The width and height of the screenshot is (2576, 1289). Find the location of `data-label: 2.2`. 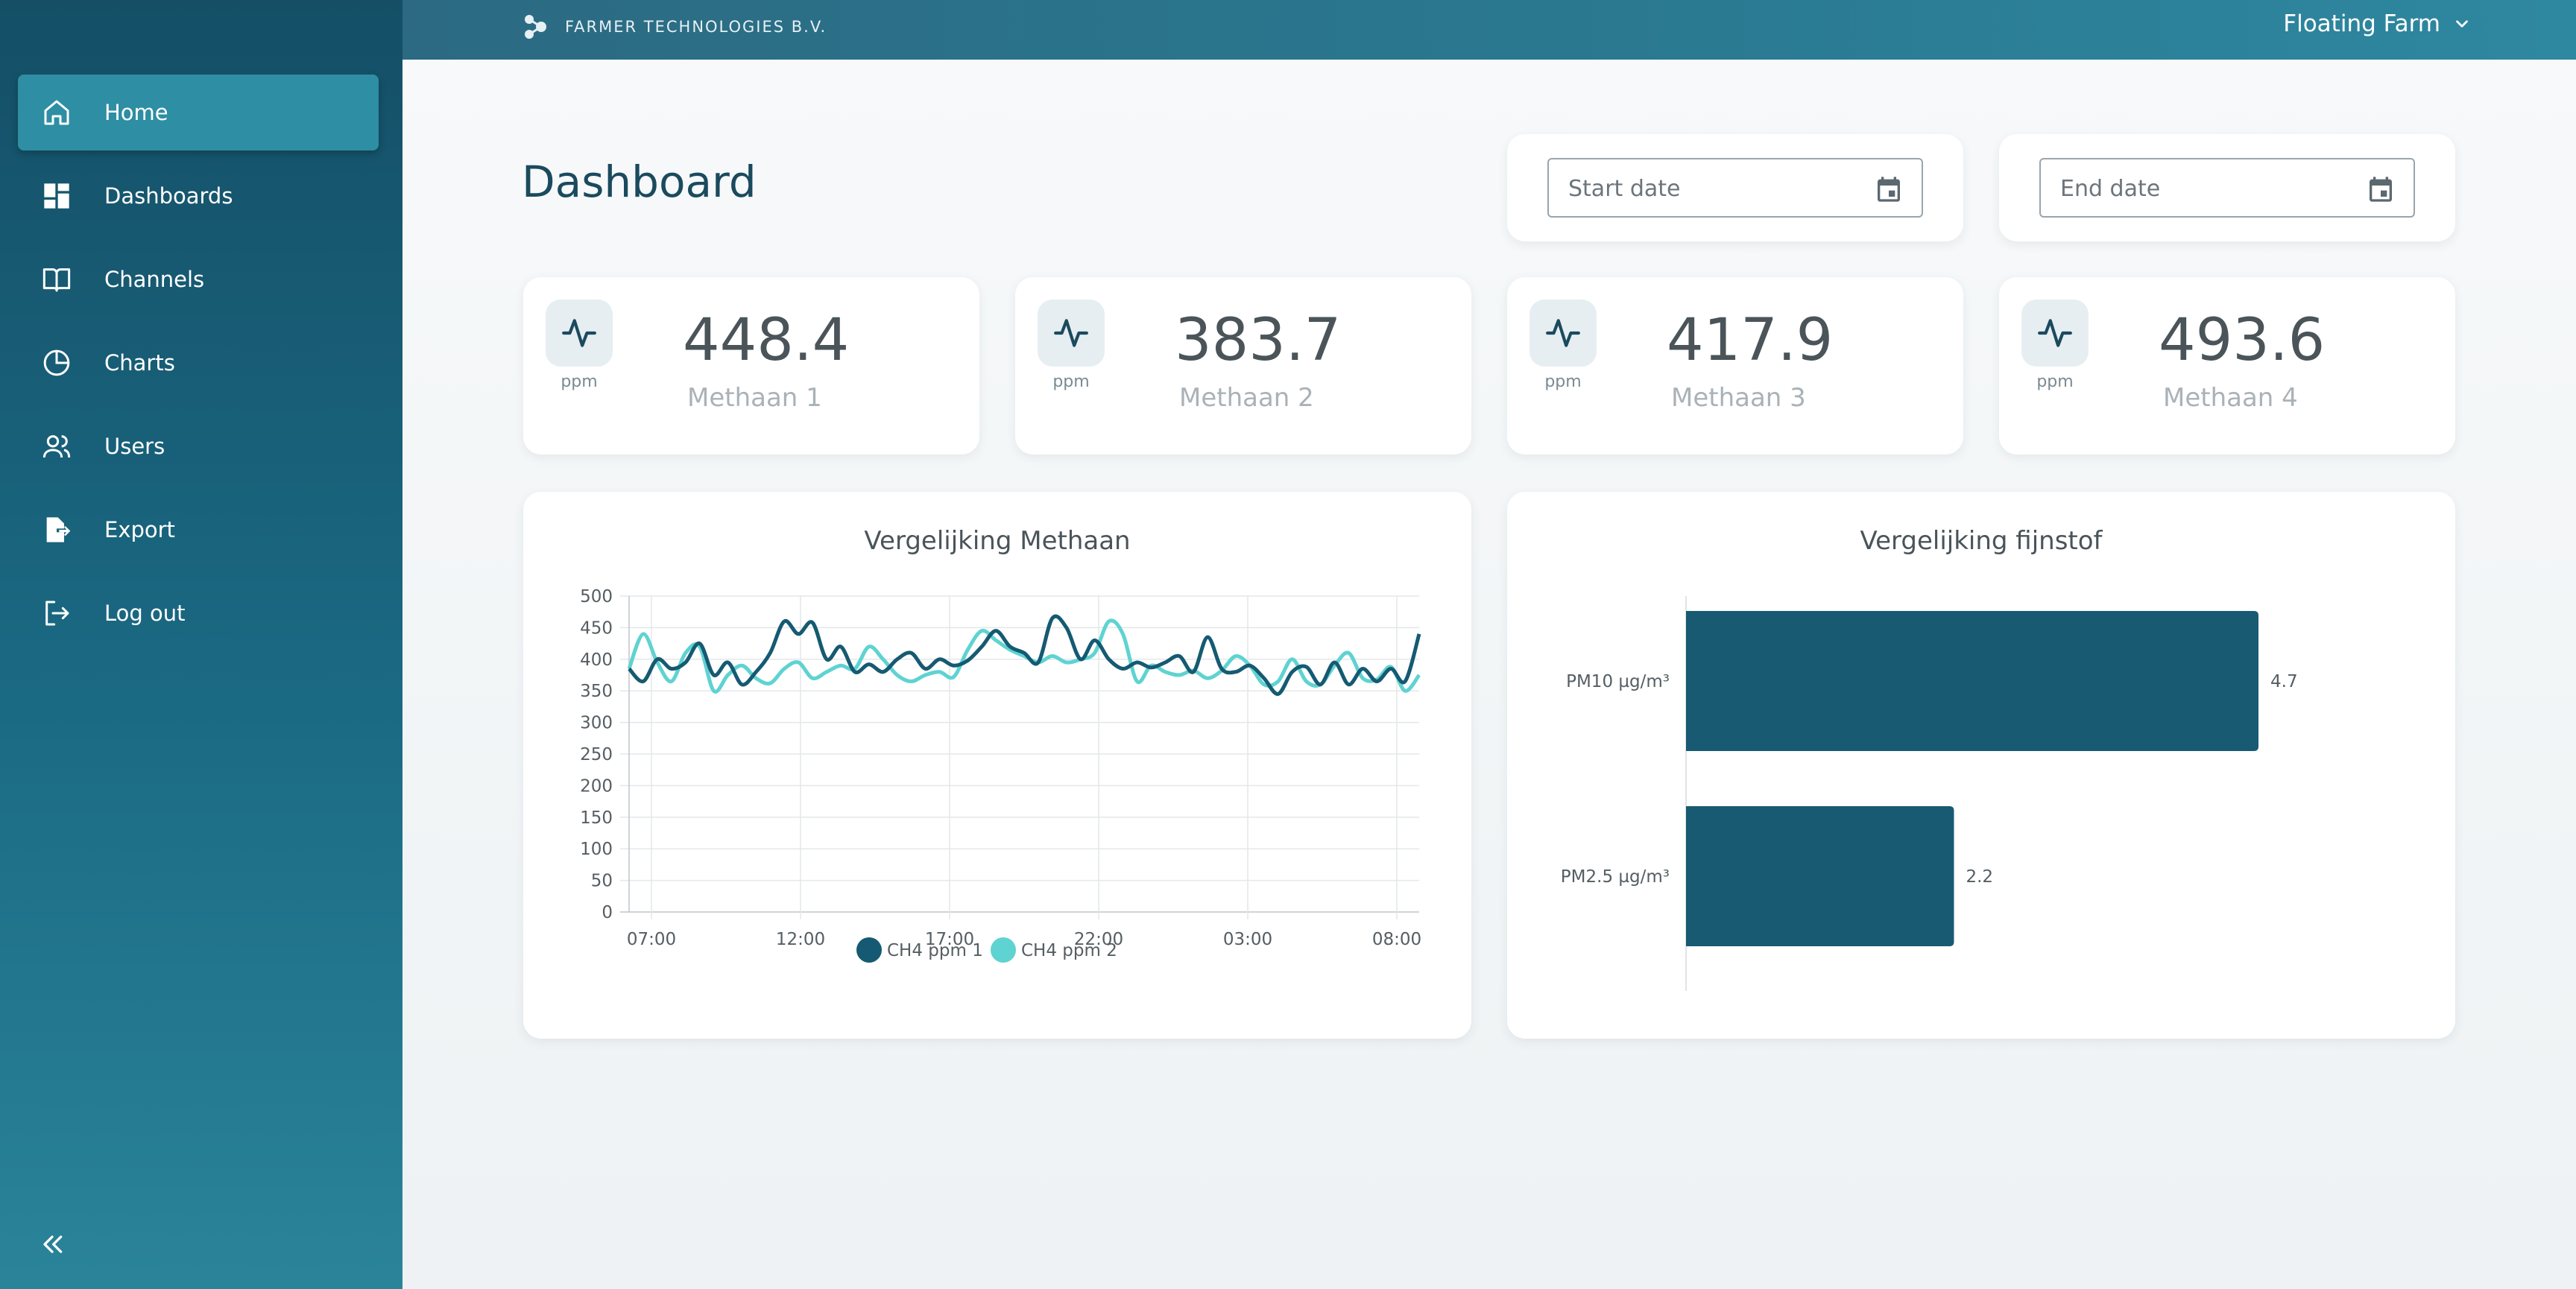

data-label: 2.2 is located at coordinates (1979, 877).